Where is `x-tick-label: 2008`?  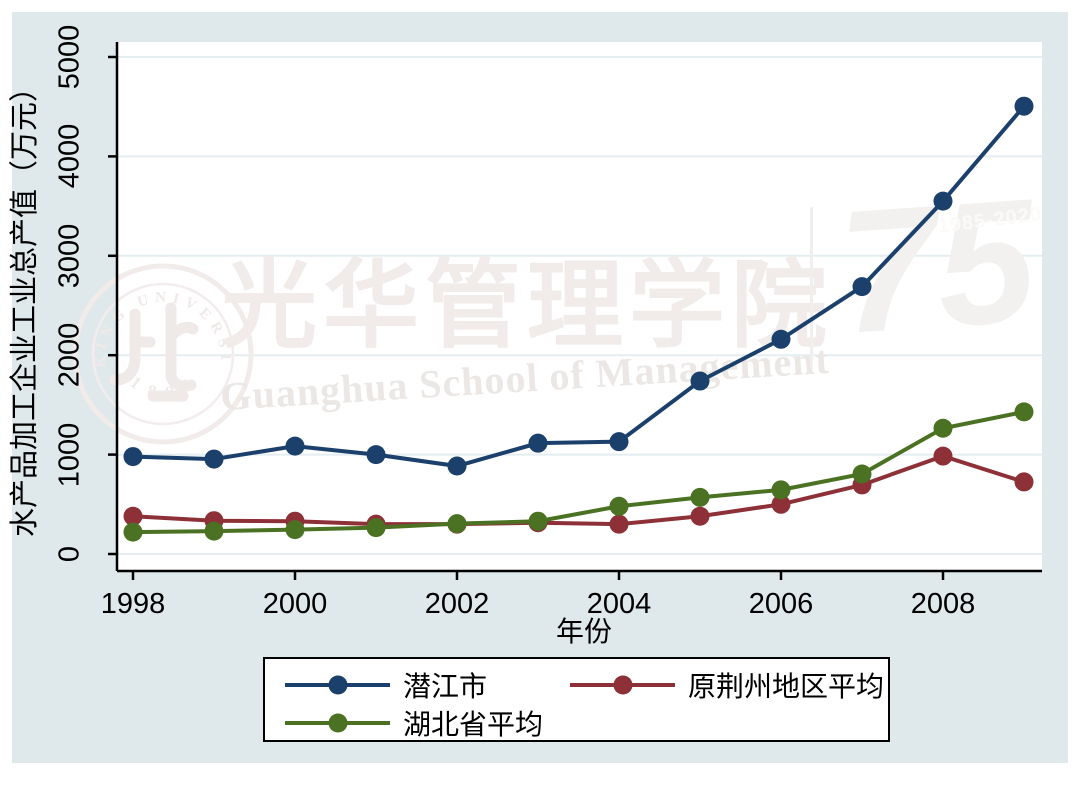
x-tick-label: 2008 is located at coordinates (943, 604).